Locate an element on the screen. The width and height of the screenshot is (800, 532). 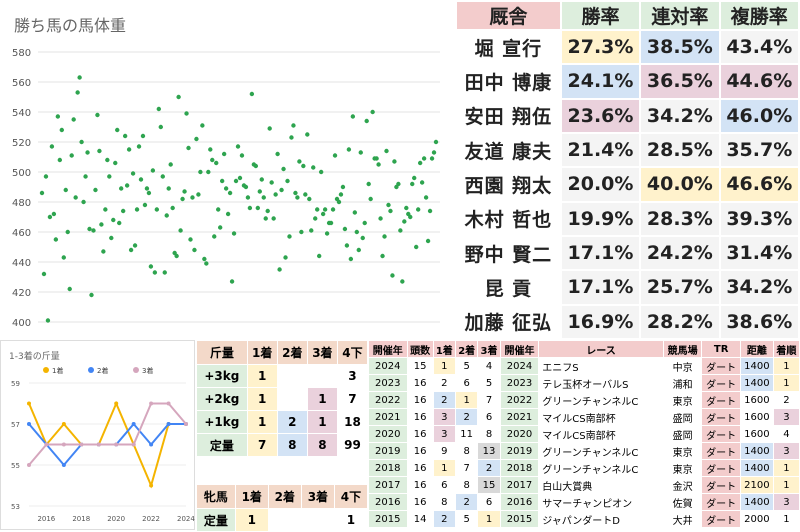
race-row: 2019 16 9 8 13 2019 グリーンチャンネルC 東京 ダート 1400 3 is located at coordinates (584, 451).